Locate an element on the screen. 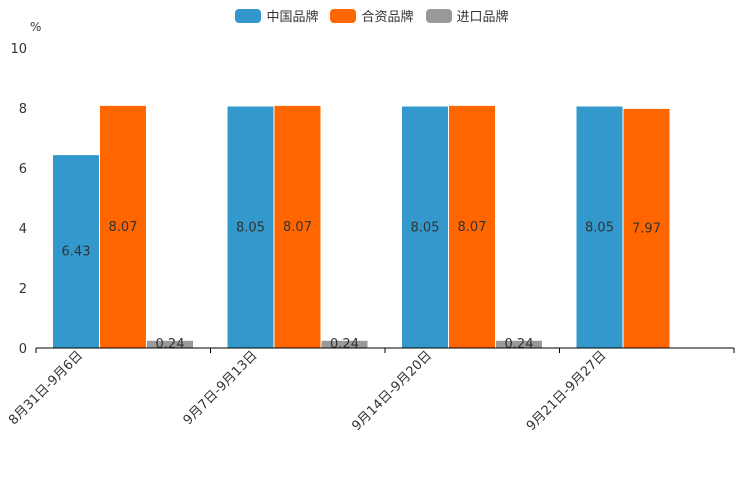 This screenshot has height=496, width=744. legend-label-jv: 合资品牌 is located at coordinates (387, 17).